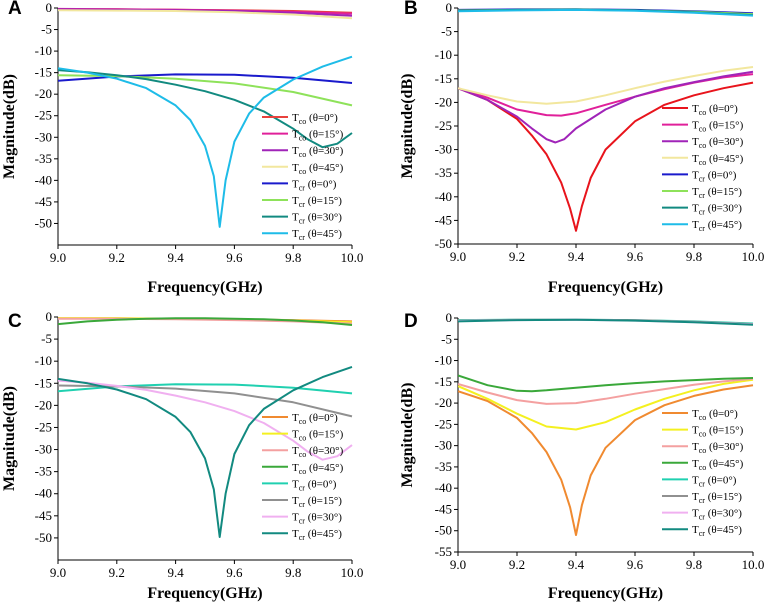 This screenshot has width=768, height=608. Describe the element at coordinates (15, 9) in the screenshot. I see `panel-label: A` at that location.